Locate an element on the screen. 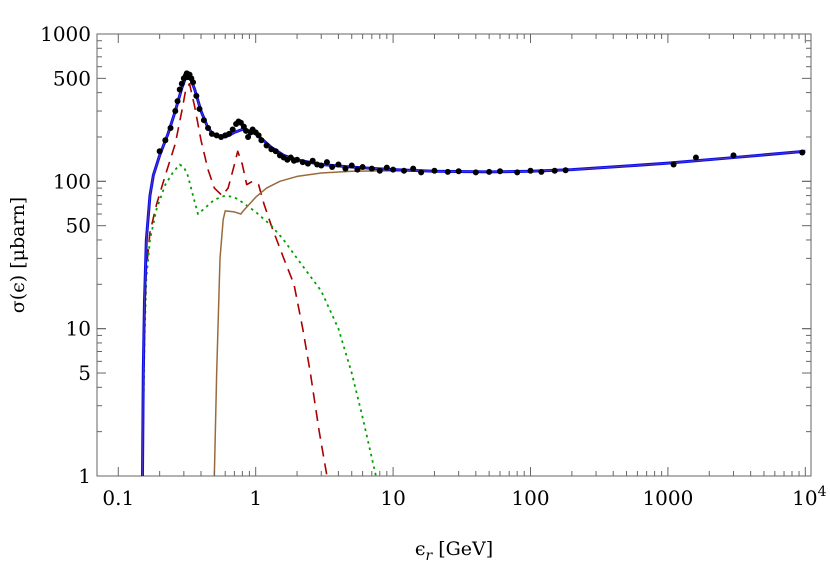  x-axis-label: ϵr [GeV] is located at coordinates (454, 550).